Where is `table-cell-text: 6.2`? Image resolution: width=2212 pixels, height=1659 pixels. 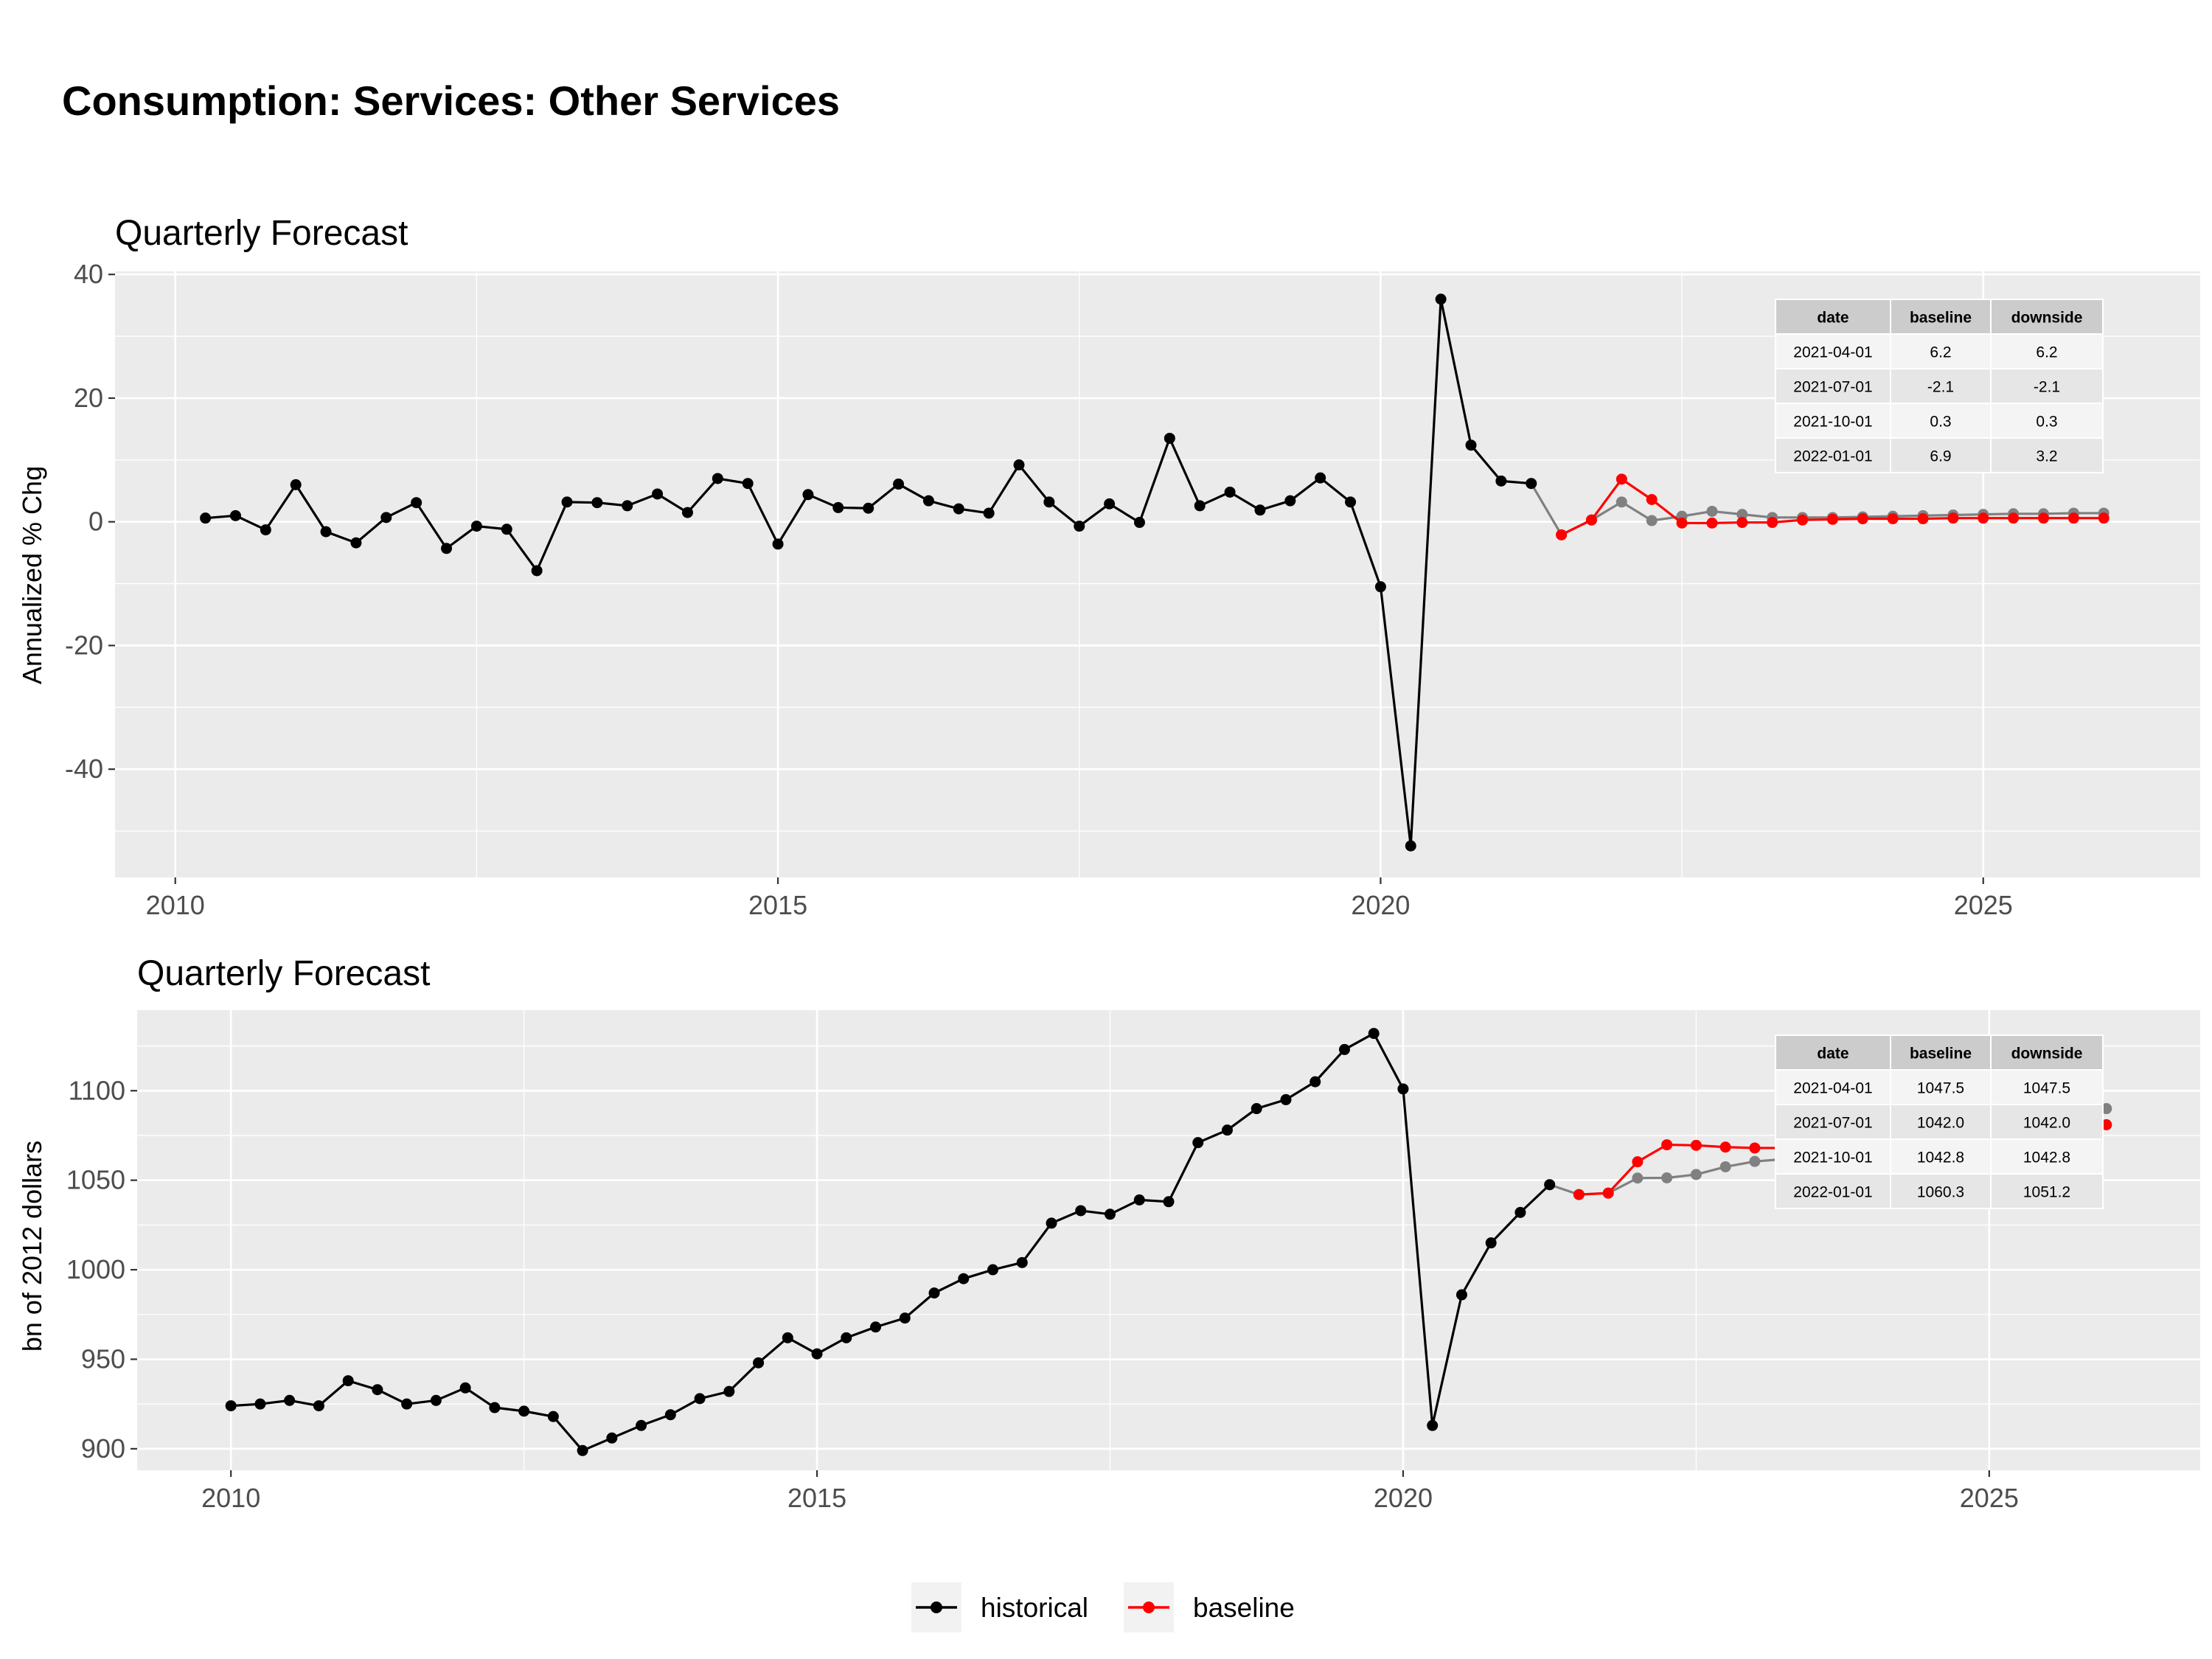
table-cell-text: 6.2 is located at coordinates (1940, 352).